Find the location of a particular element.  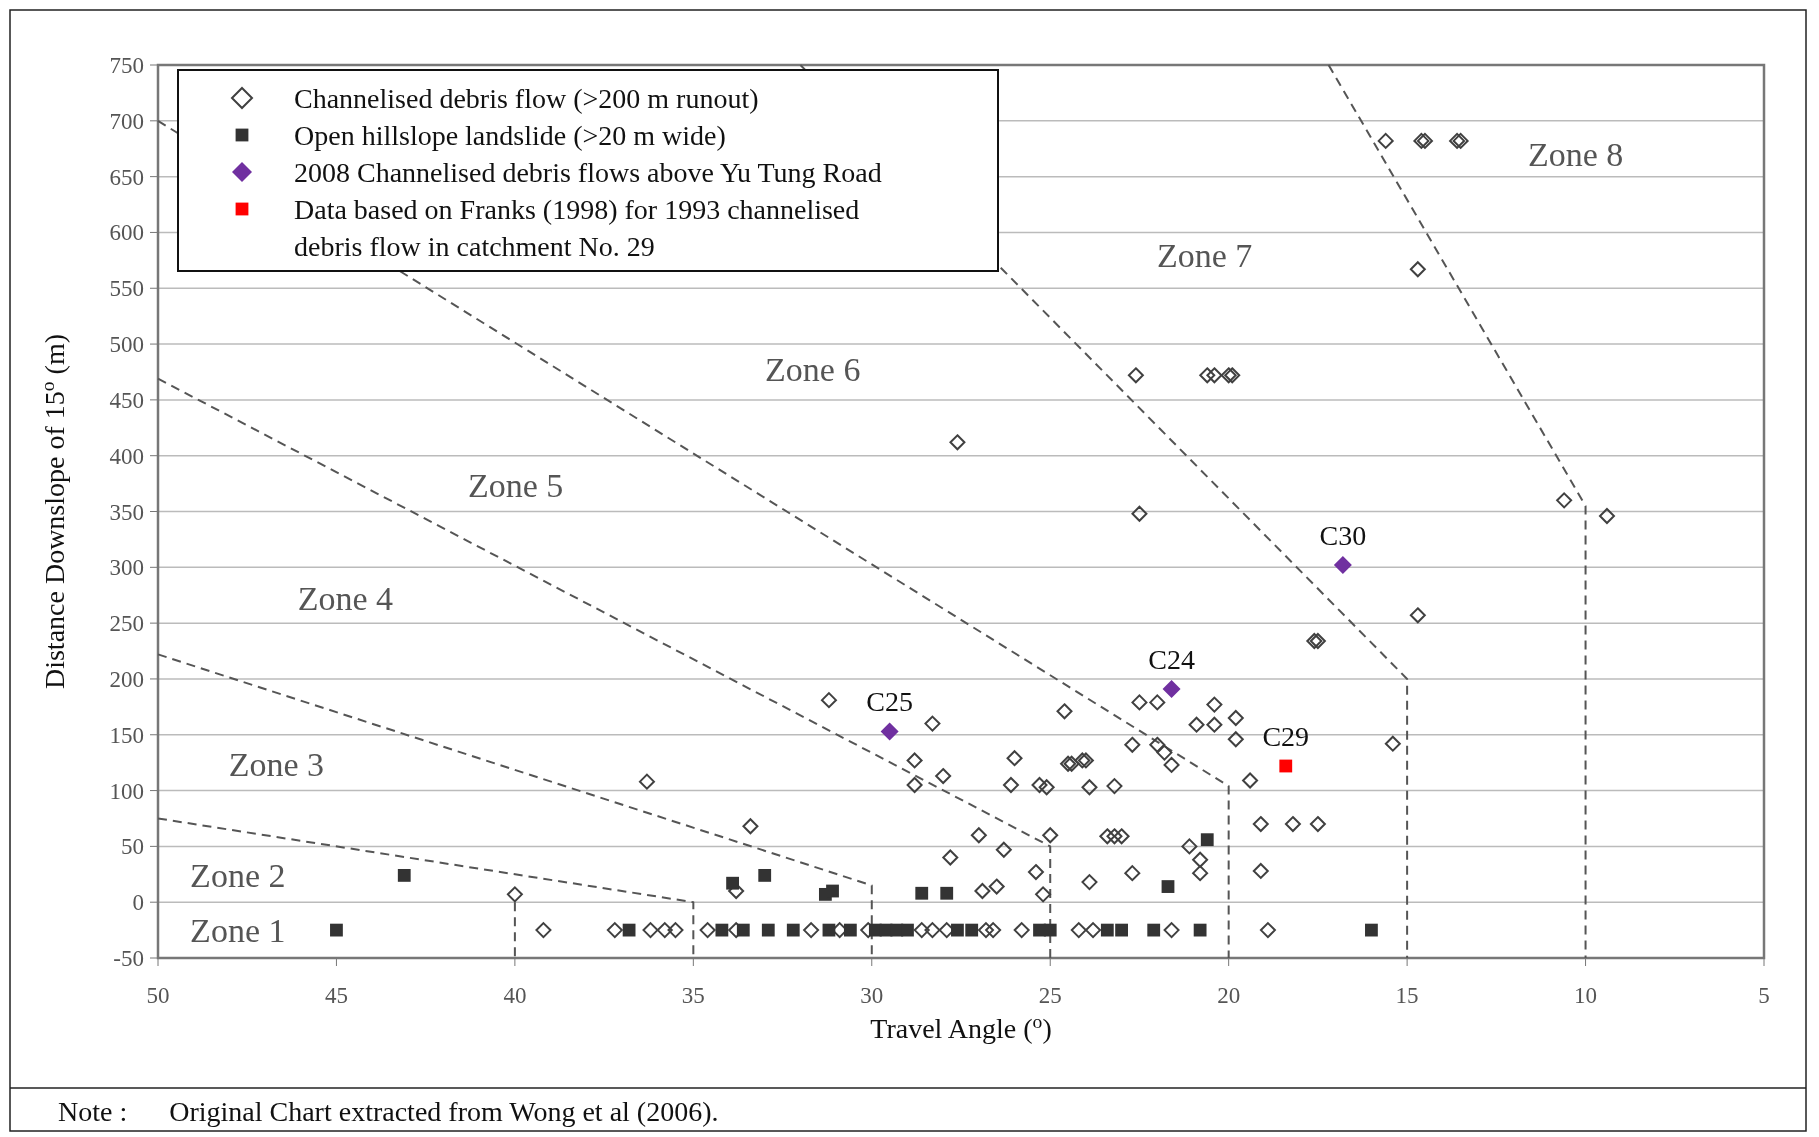

y-tick-label: 100 is located at coordinates (126, 791).